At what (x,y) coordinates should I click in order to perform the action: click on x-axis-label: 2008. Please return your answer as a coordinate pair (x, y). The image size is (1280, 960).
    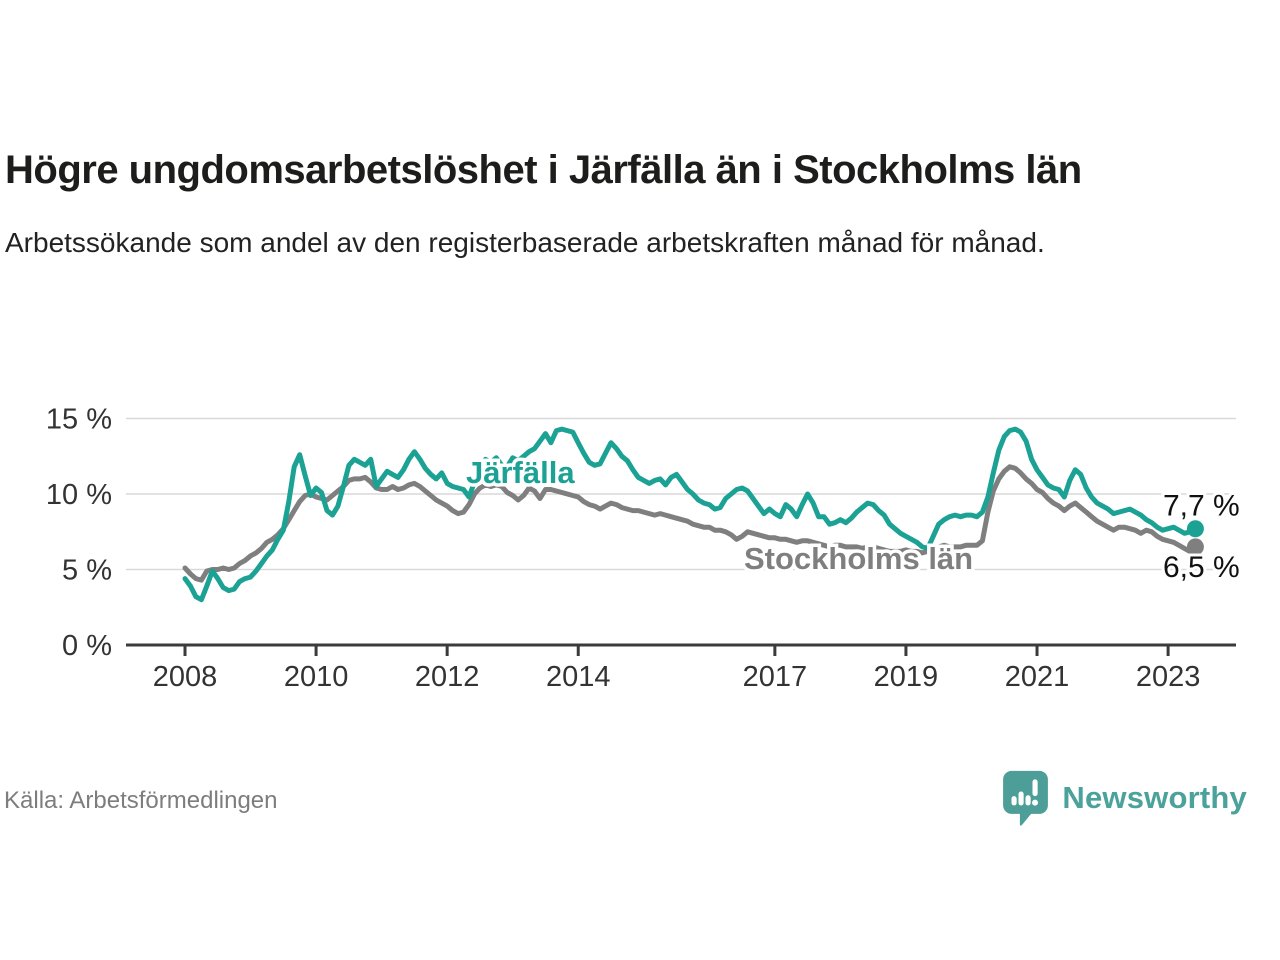
    Looking at the image, I should click on (185, 677).